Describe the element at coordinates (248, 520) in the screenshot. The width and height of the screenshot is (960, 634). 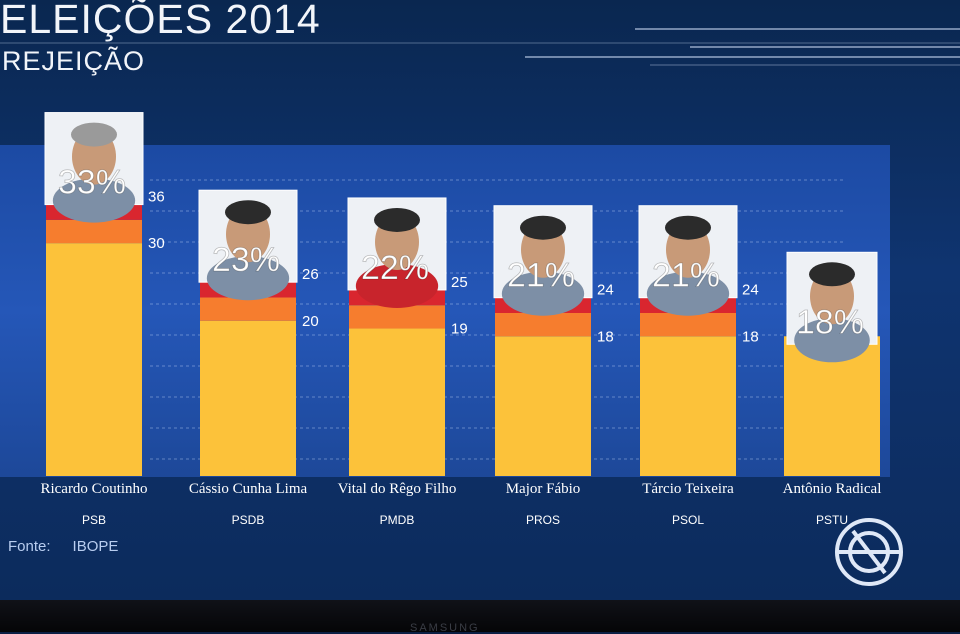
I see `candidate-party: PSDB` at that location.